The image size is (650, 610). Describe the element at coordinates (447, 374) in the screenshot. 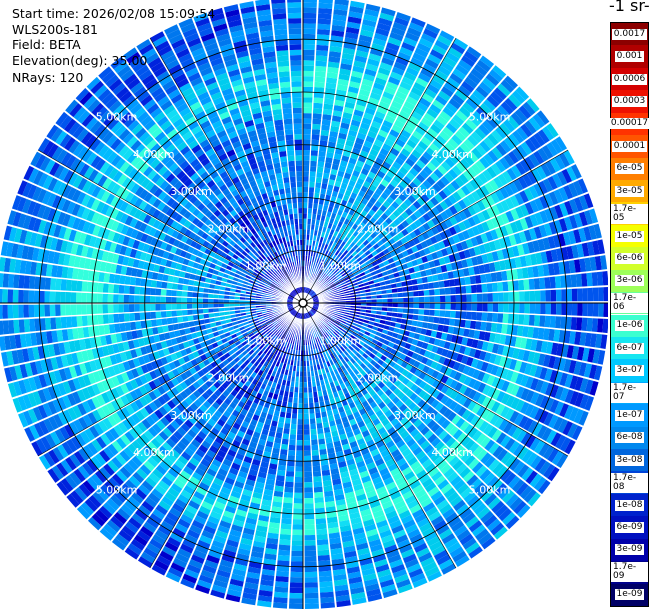

I see `ray` at that location.